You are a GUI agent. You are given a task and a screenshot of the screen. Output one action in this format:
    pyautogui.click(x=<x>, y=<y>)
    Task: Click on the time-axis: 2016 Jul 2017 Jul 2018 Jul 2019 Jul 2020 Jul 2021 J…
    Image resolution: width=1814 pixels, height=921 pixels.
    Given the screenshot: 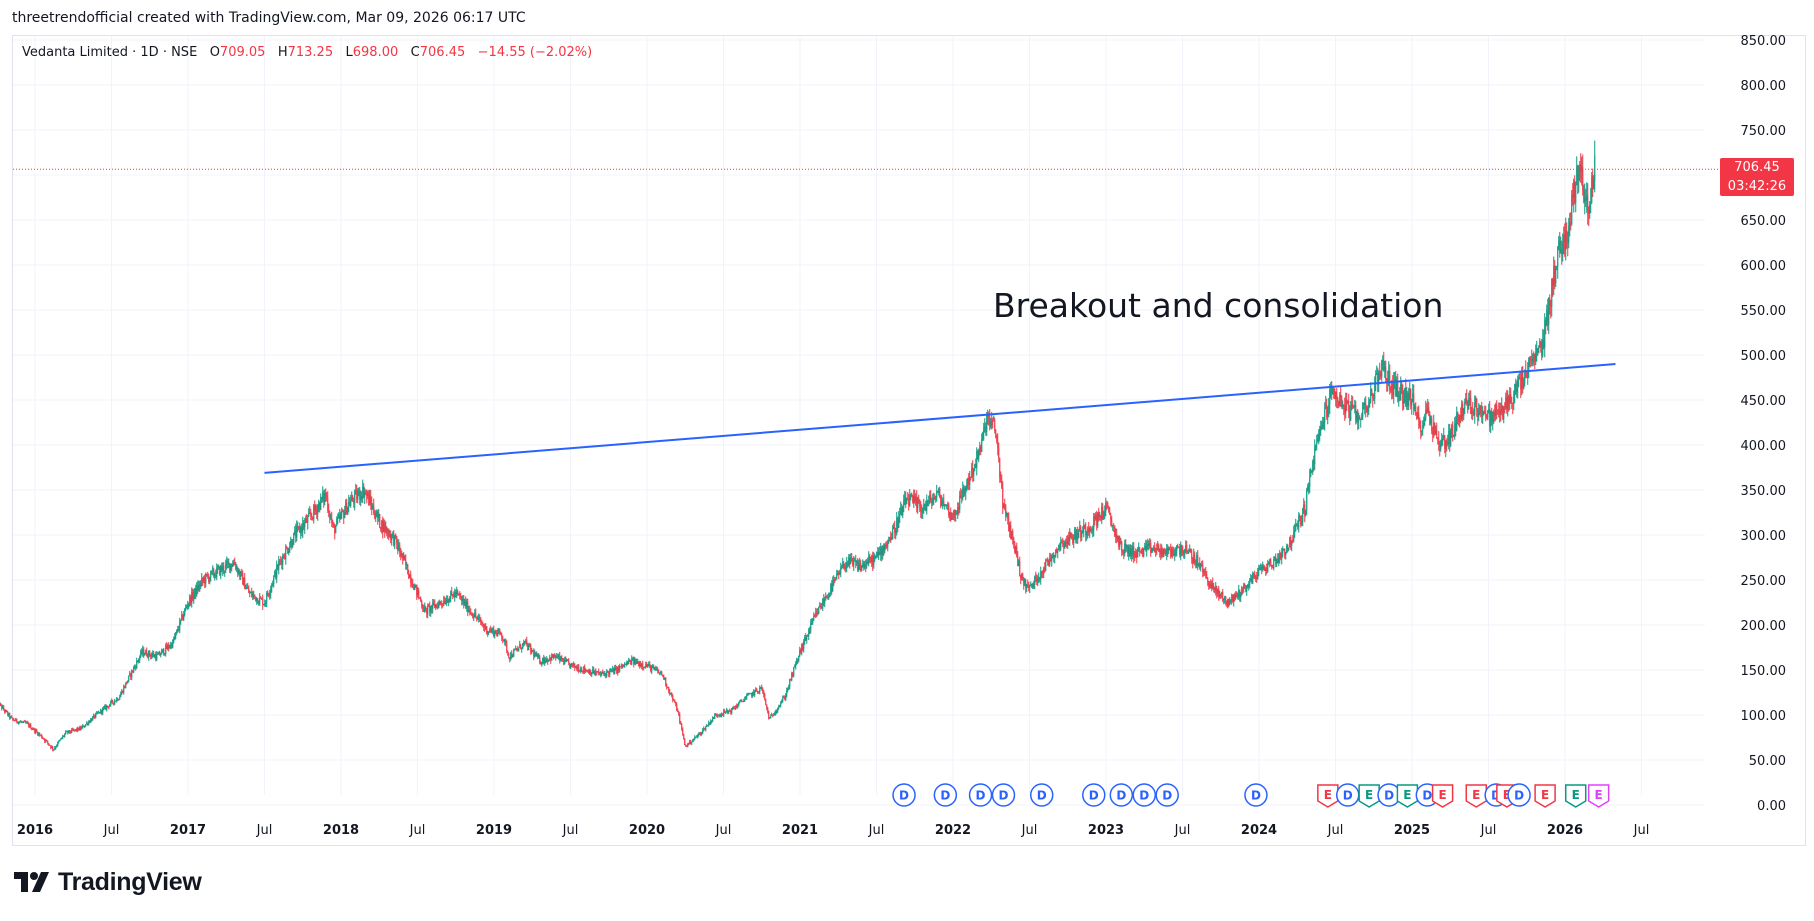 What is the action you would take?
    pyautogui.click(x=833, y=830)
    